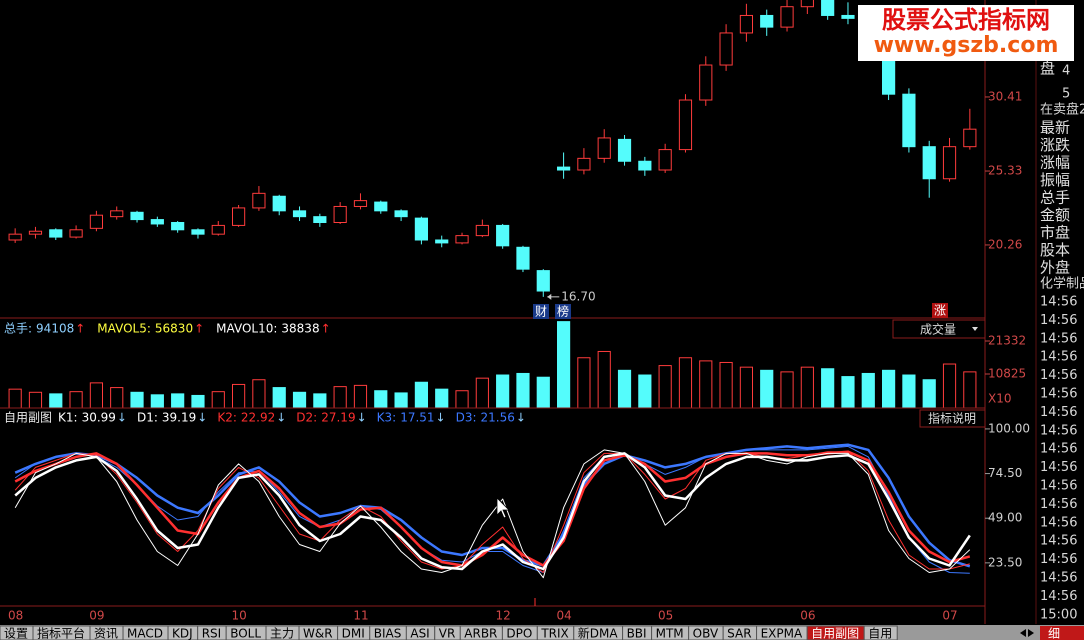 This screenshot has width=1084, height=640. I want to click on tab-label: MACD, so click(145, 633).